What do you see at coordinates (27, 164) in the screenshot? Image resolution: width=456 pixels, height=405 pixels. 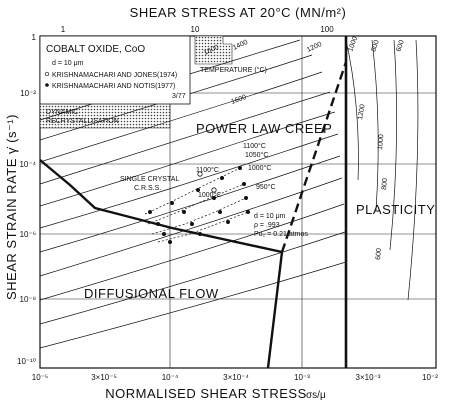 I see `left-tick-1e-4: 10⁻⁴` at bounding box center [27, 164].